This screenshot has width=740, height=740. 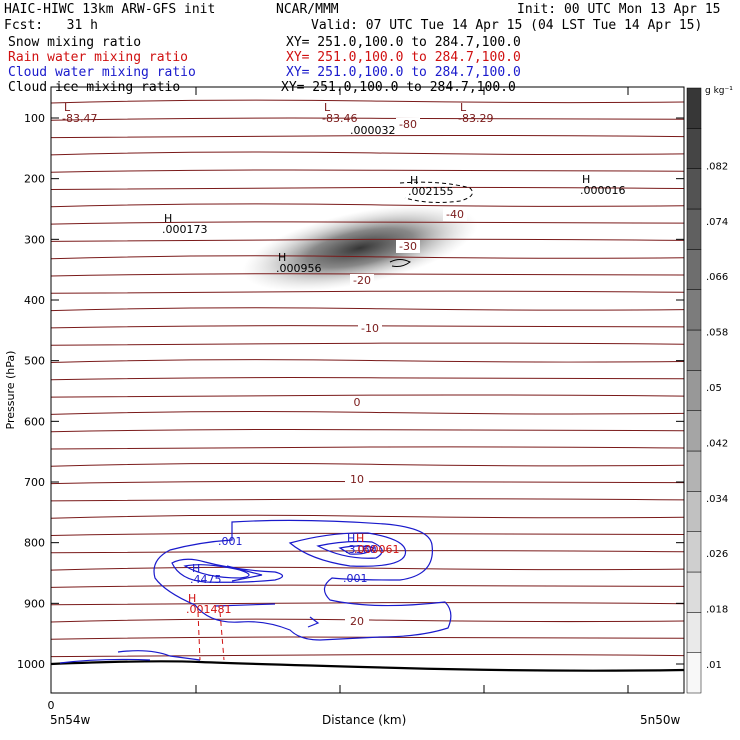 I want to click on extremum-value: -83.47, so click(x=79, y=118).